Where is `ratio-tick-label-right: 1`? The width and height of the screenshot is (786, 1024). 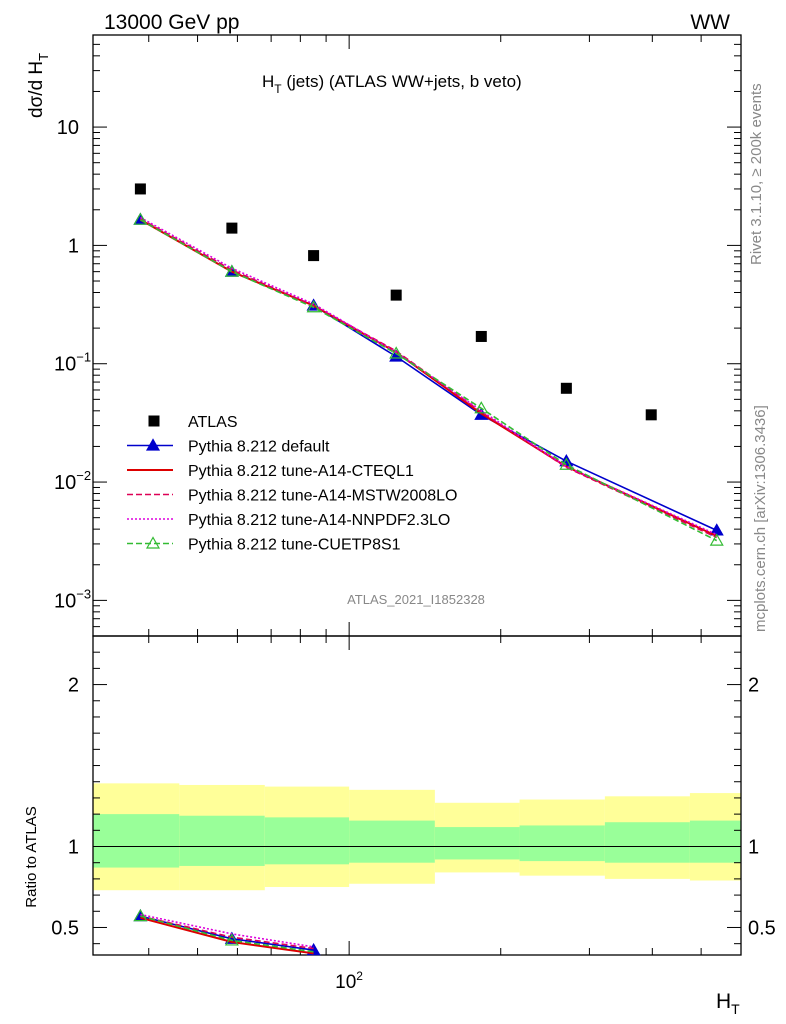 ratio-tick-label-right: 1 is located at coordinates (753, 848).